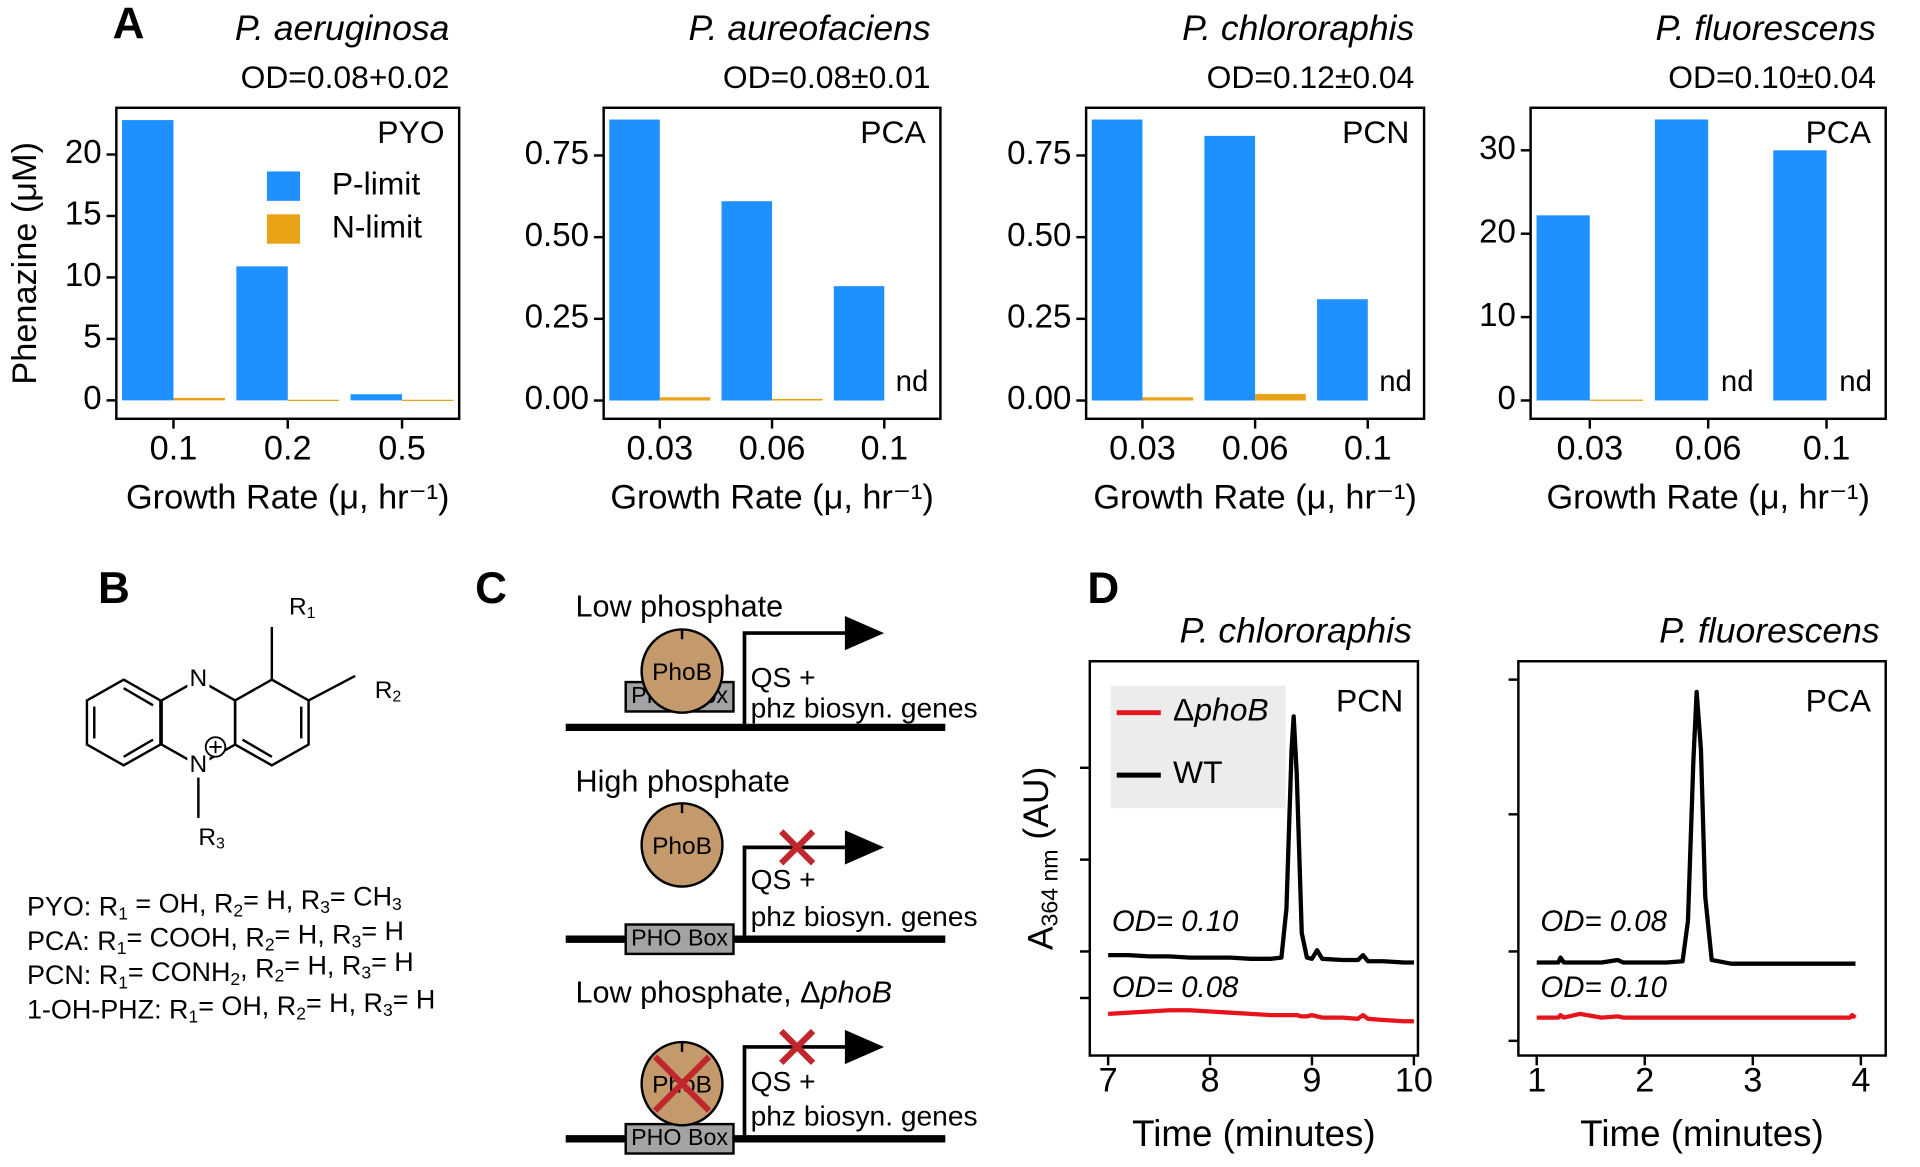 The height and width of the screenshot is (1167, 1920). Describe the element at coordinates (1036, 808) in the screenshot. I see `text-piece: (AU)` at that location.